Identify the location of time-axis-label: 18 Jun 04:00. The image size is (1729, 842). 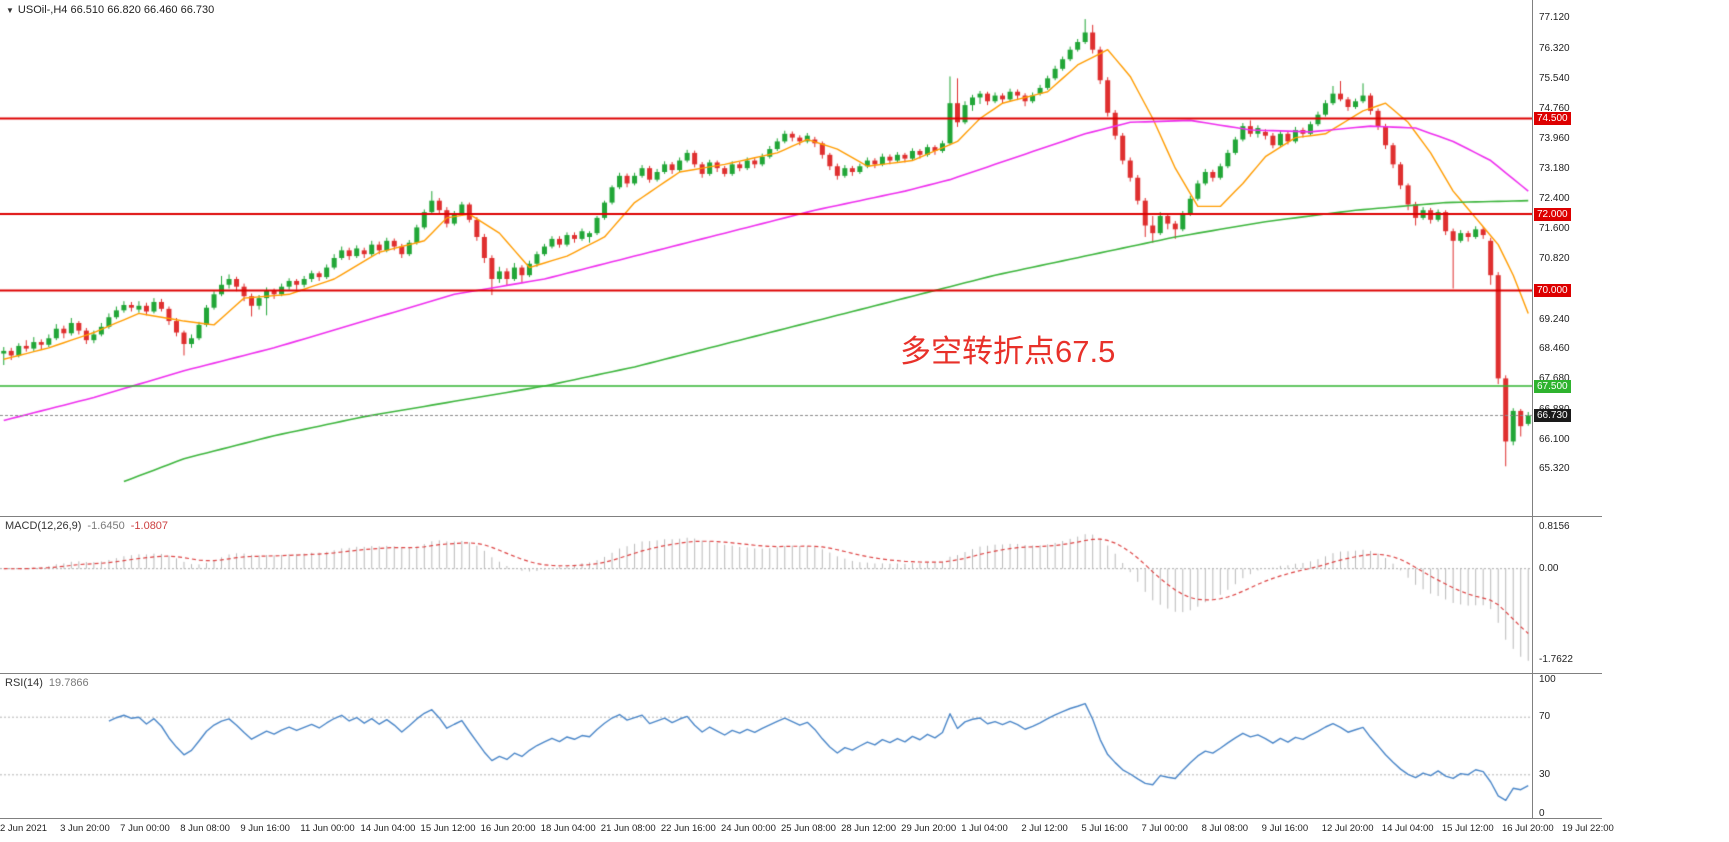
(568, 828).